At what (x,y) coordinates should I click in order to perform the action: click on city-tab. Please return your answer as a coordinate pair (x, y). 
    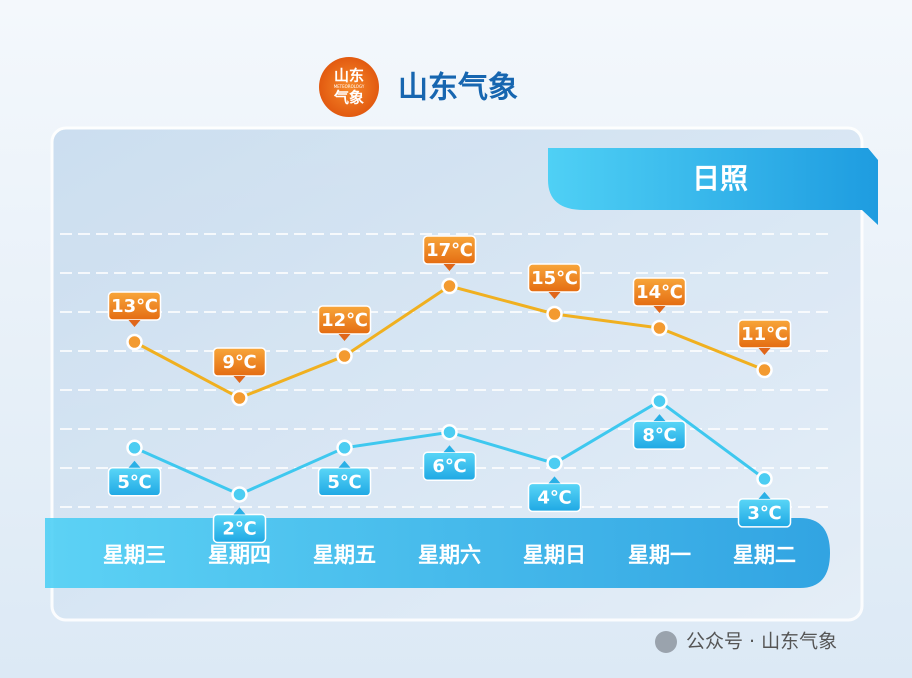
    Looking at the image, I should click on (713, 186).